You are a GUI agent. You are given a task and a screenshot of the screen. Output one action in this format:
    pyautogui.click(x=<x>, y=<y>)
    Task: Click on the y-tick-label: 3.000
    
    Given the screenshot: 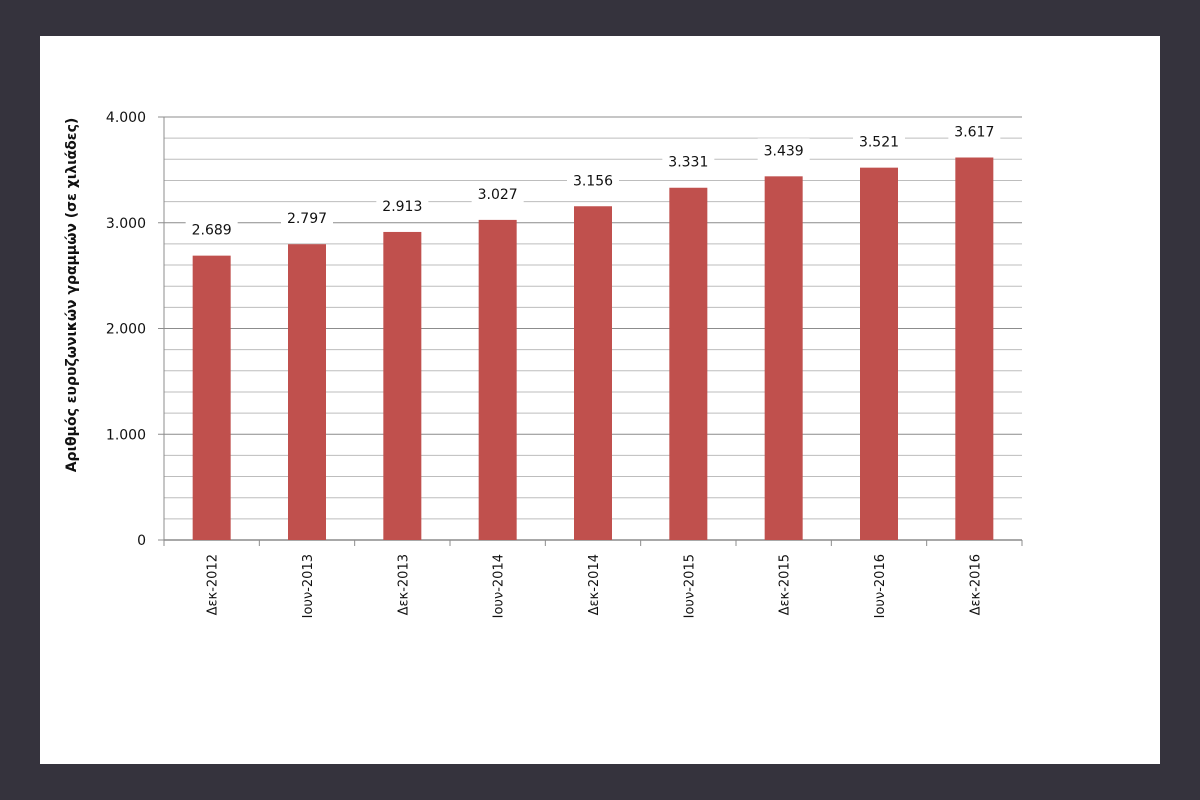 What is the action you would take?
    pyautogui.click(x=126, y=224)
    